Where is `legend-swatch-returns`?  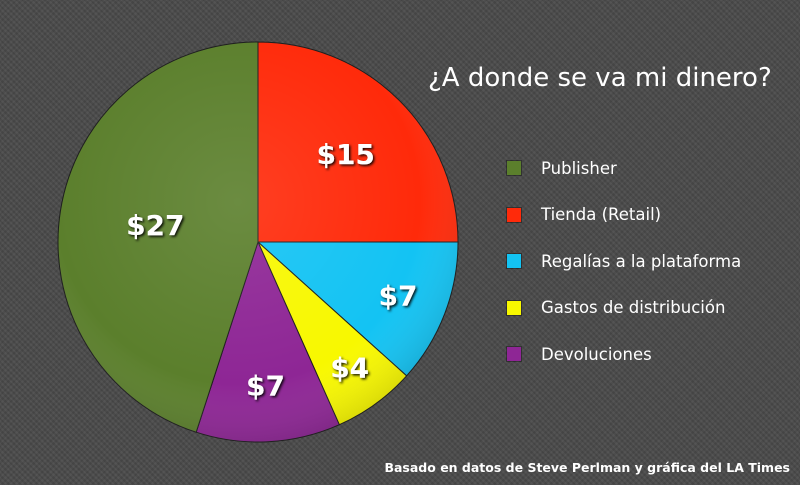 legend-swatch-returns is located at coordinates (514, 354).